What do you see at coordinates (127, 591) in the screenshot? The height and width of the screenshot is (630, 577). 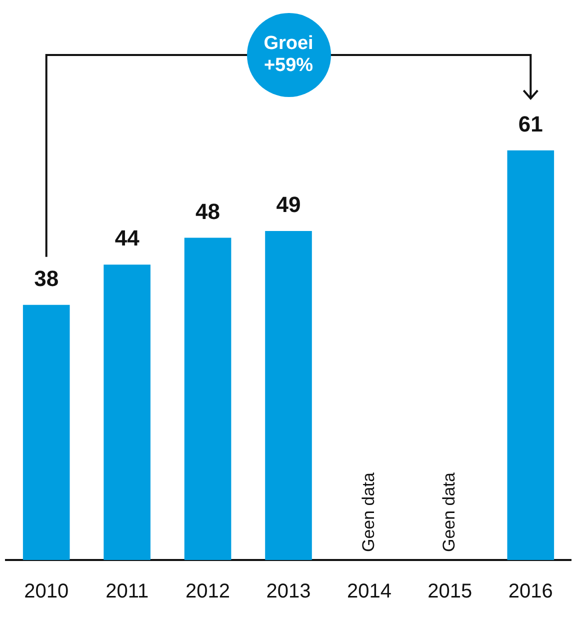 I see `x-tick-label: 2011` at bounding box center [127, 591].